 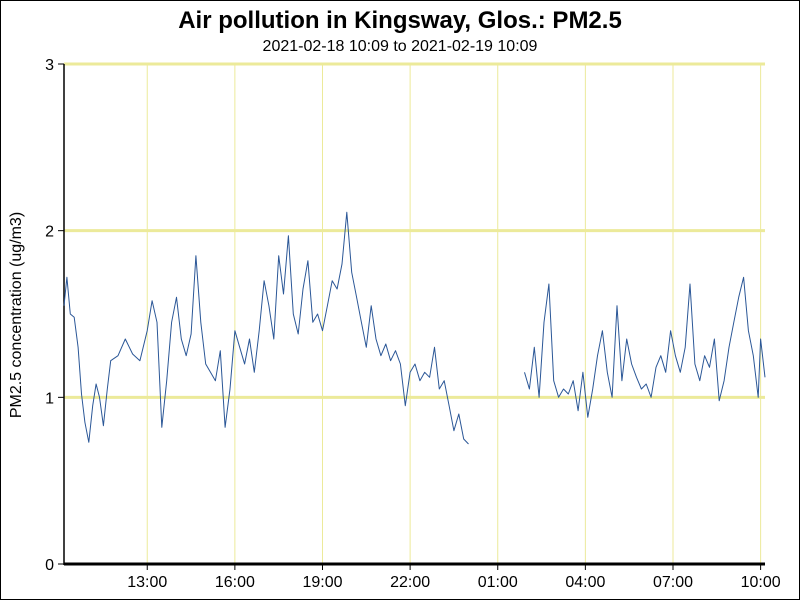 I want to click on y-tick-label: 0, so click(x=49, y=565).